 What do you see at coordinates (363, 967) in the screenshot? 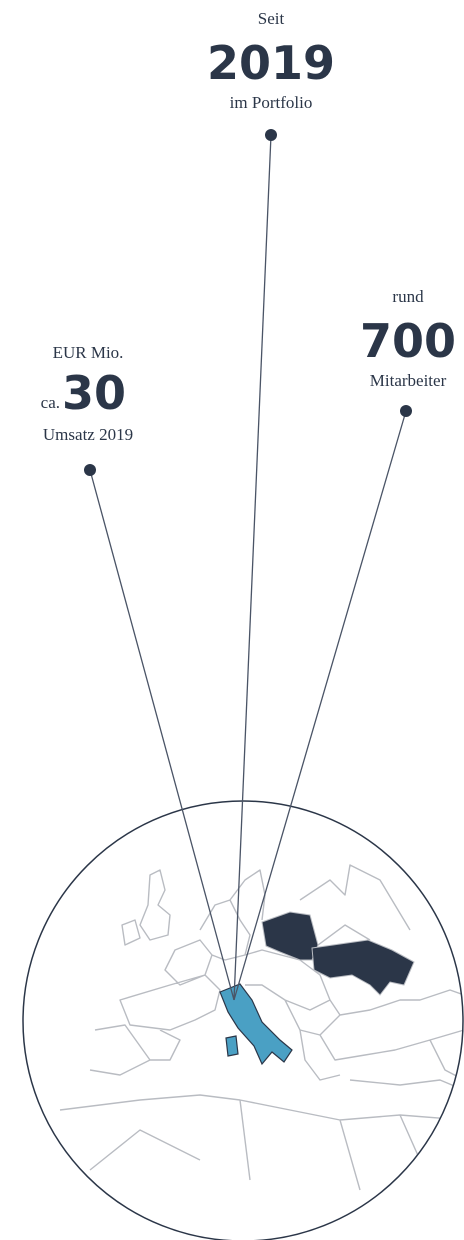
I see `ukraine` at bounding box center [363, 967].